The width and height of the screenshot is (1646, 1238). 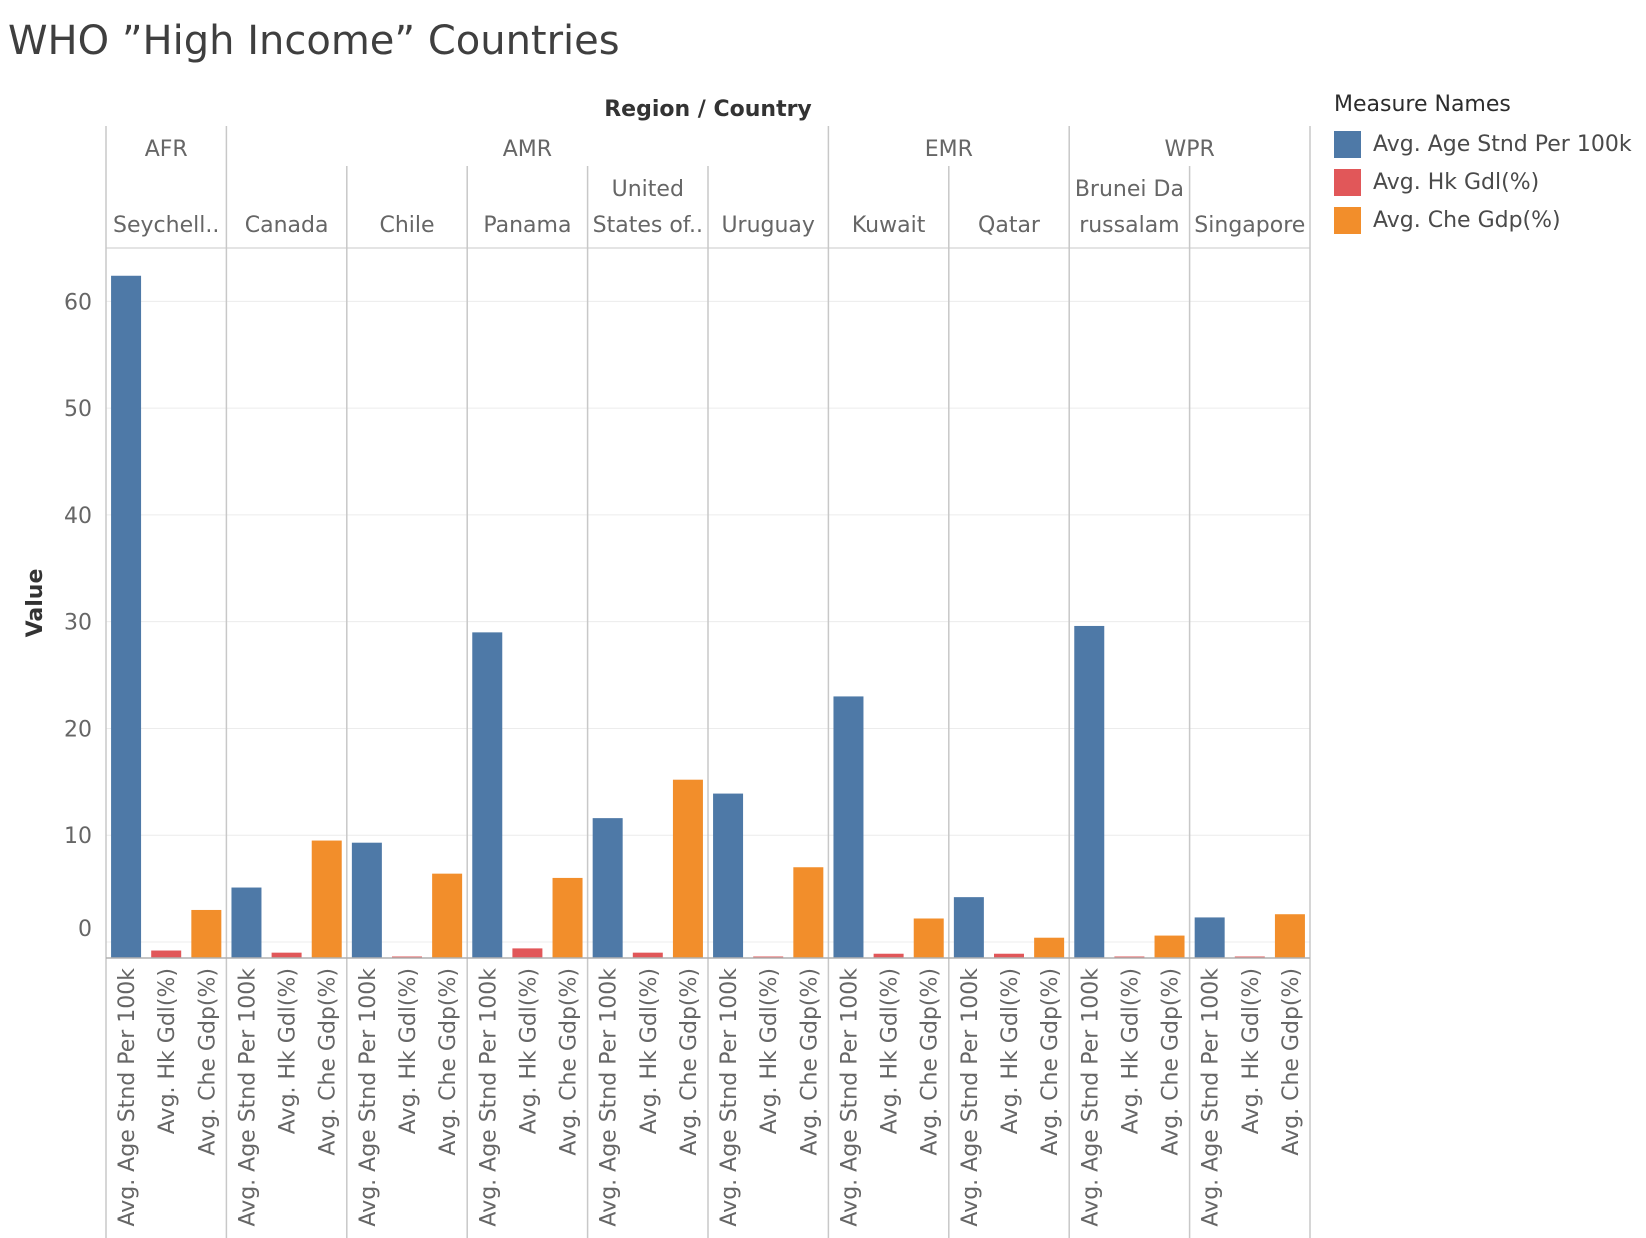 What do you see at coordinates (85, 929) in the screenshot?
I see `y-tick-label: 0` at bounding box center [85, 929].